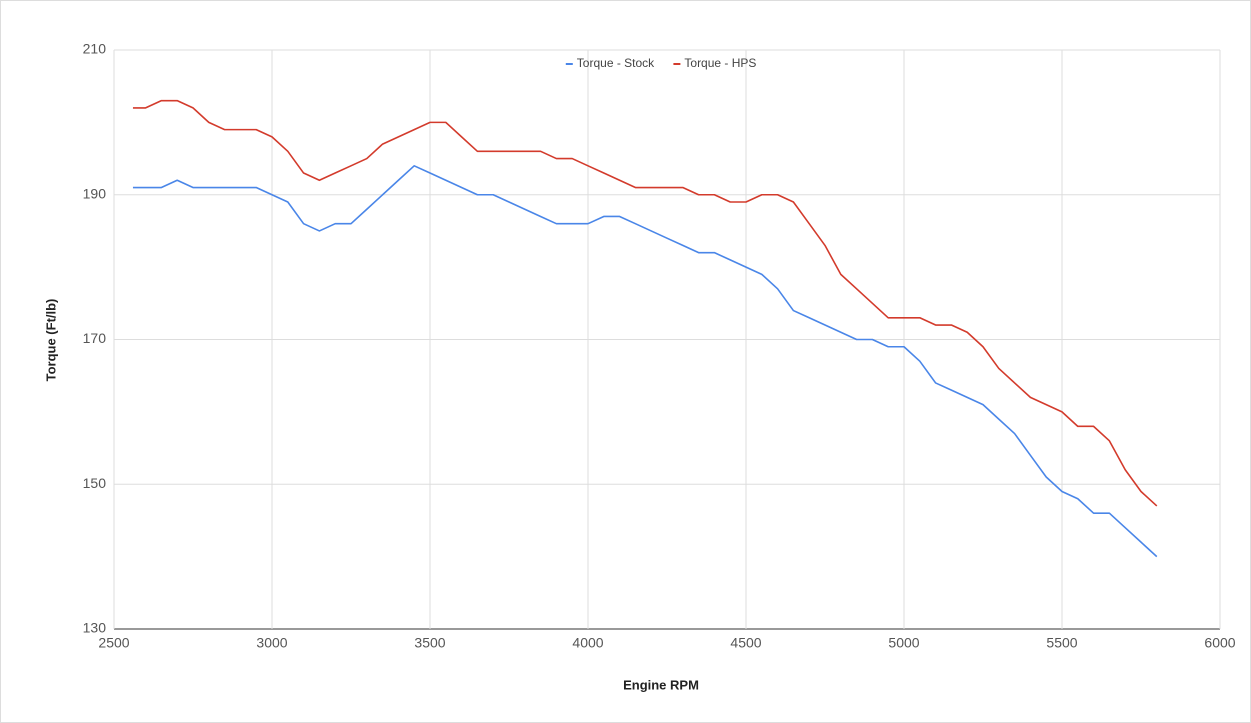 The width and height of the screenshot is (1251, 723). What do you see at coordinates (95, 628) in the screenshot?
I see `y-tick-label: 130` at bounding box center [95, 628].